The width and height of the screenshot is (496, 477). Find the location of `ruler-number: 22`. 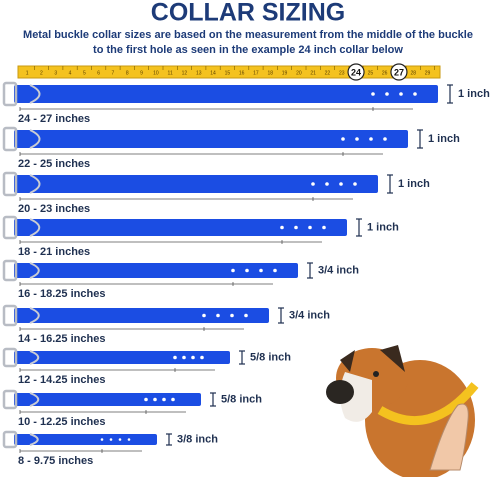

ruler-number: 22 is located at coordinates (328, 73).